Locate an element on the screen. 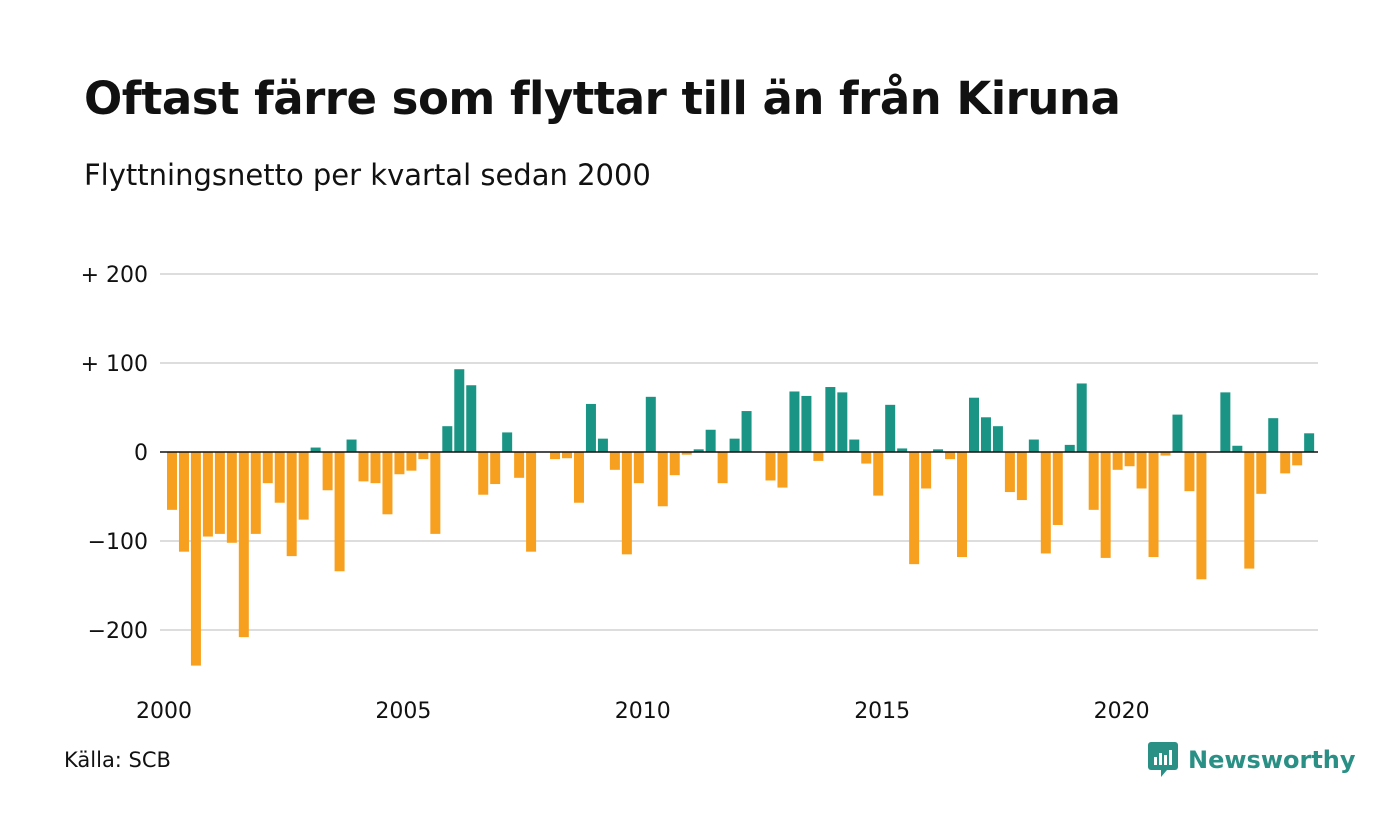 The width and height of the screenshot is (1400, 840). y-tick-label: 0 is located at coordinates (141, 453).